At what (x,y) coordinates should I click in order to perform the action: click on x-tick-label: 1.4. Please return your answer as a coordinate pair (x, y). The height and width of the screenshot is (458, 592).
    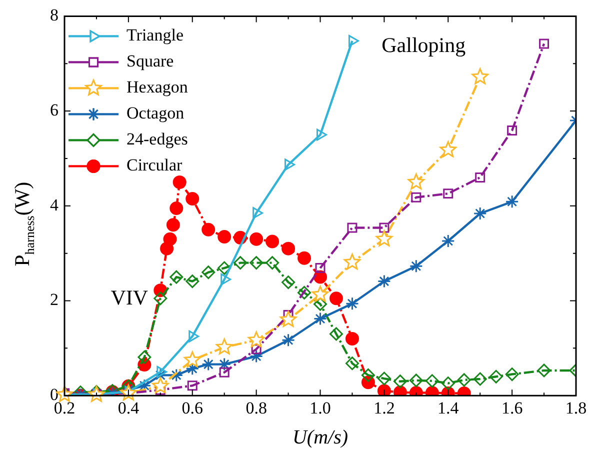
    Looking at the image, I should click on (449, 408).